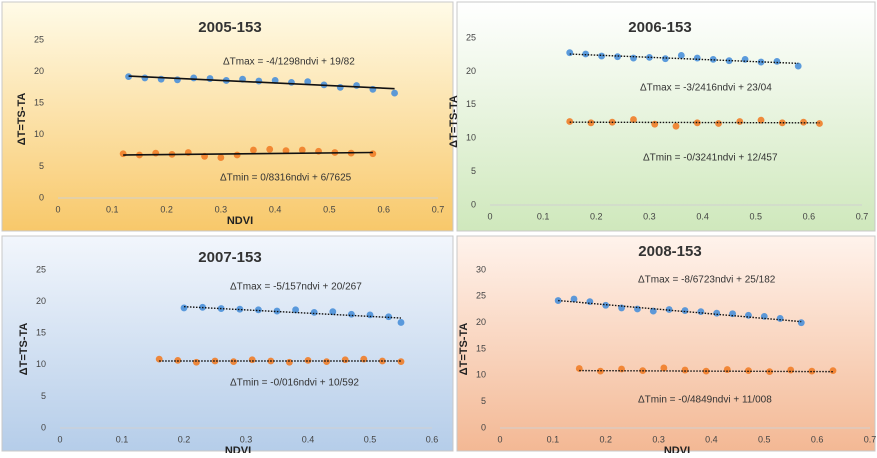 The width and height of the screenshot is (877, 458). What do you see at coordinates (39, 103) in the screenshot?
I see `y-tick-label: 15` at bounding box center [39, 103].